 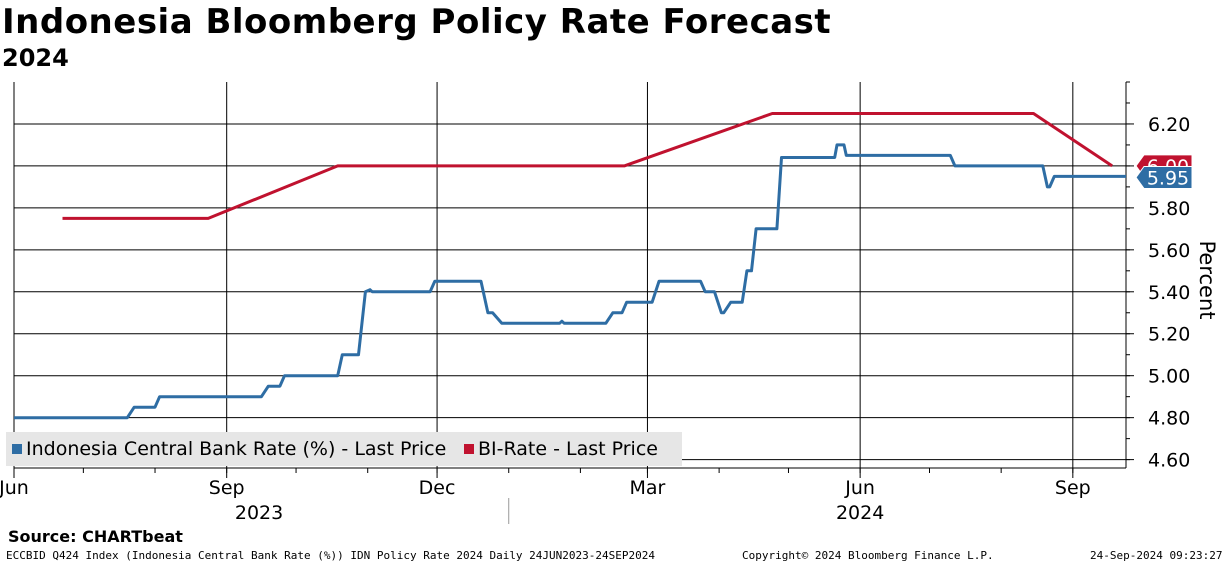 I want to click on y-tick-label: 5.80, so click(x=1169, y=209).